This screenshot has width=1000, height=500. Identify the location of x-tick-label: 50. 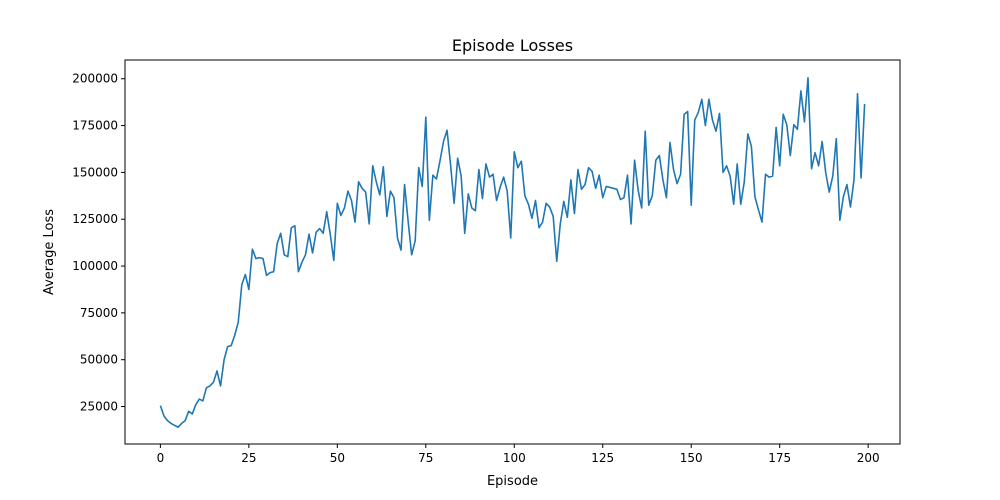
(337, 458).